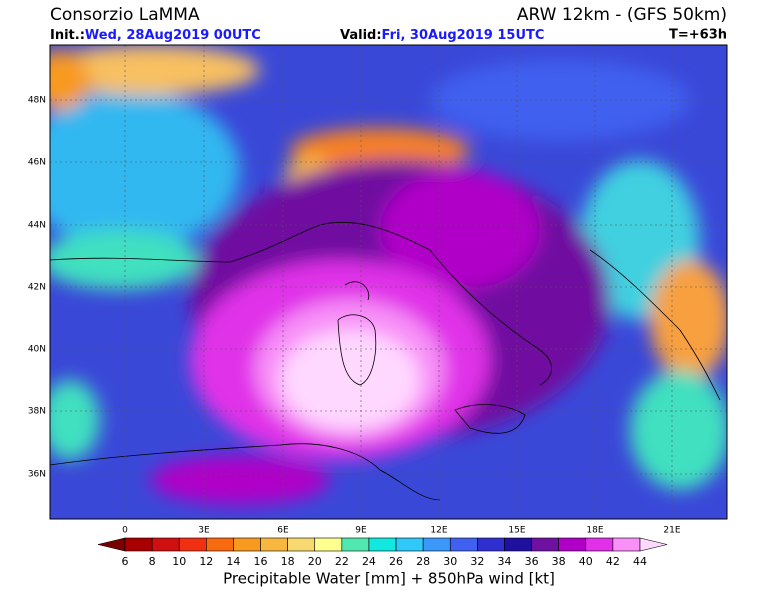  Describe the element at coordinates (233, 561) in the screenshot. I see `colorbar-tick-label: 14` at that location.